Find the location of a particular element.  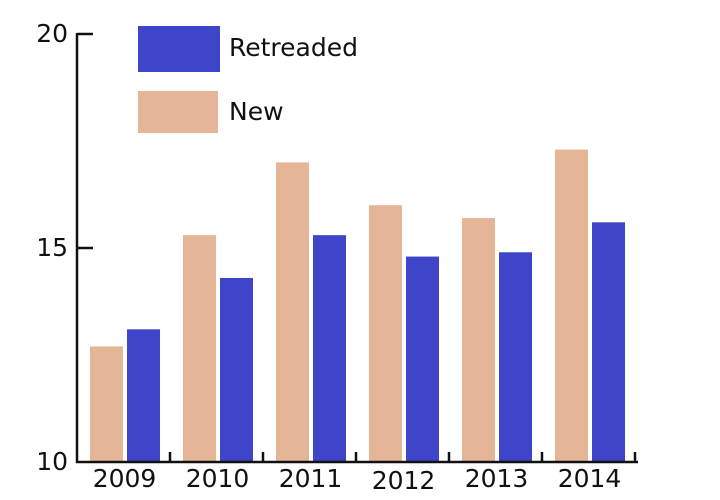

bar-new-2012 is located at coordinates (385, 333).